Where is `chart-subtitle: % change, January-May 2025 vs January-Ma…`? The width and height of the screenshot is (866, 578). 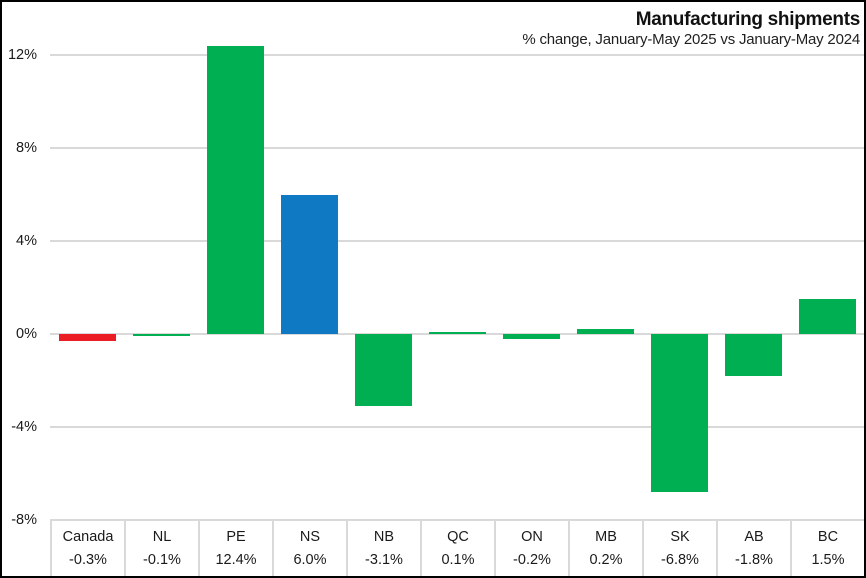 chart-subtitle: % change, January-May 2025 vs January-Ma… is located at coordinates (691, 39).